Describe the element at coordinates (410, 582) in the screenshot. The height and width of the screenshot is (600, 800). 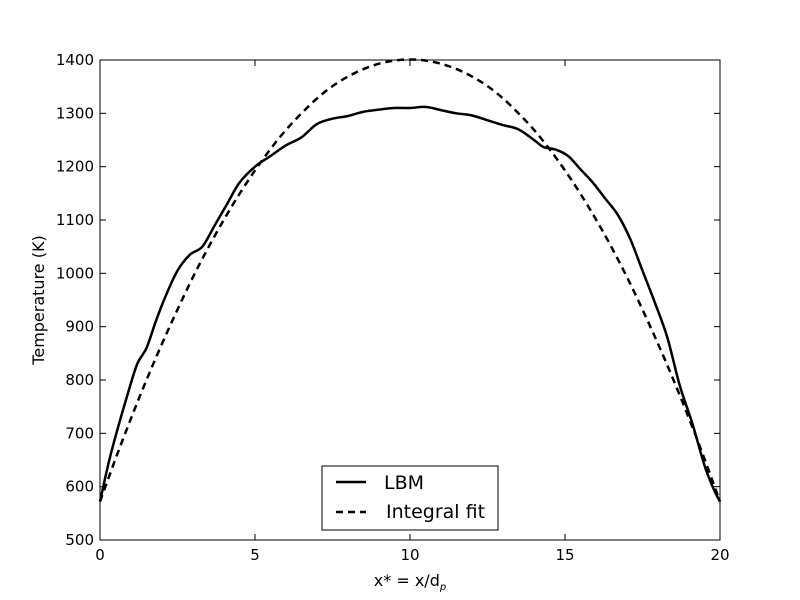
I see `x-axis-label: x* = x/dp` at that location.